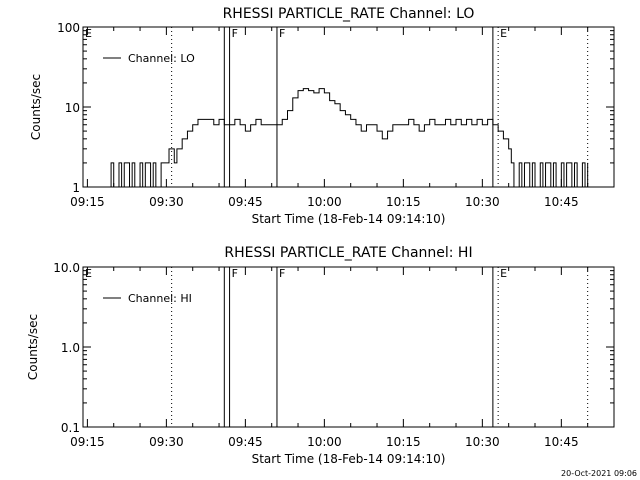 The image size is (640, 480). Describe the element at coordinates (349, 14) in the screenshot. I see `chart-title: RHESSI PARTICLE_RATE Channel: LO` at that location.